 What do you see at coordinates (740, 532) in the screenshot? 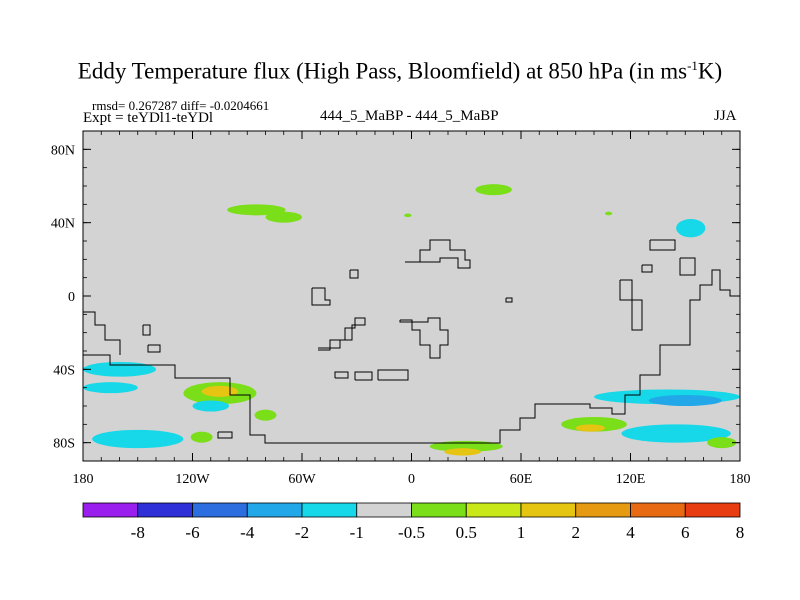
I see `colorbar-label: 8` at bounding box center [740, 532].